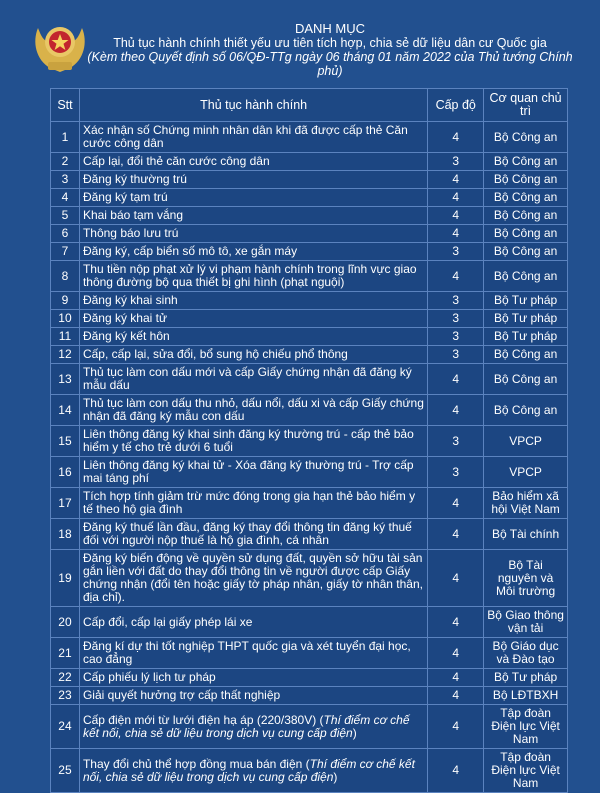 This screenshot has width=600, height=793. Describe the element at coordinates (65, 770) in the screenshot. I see `row-stt: 25` at that location.